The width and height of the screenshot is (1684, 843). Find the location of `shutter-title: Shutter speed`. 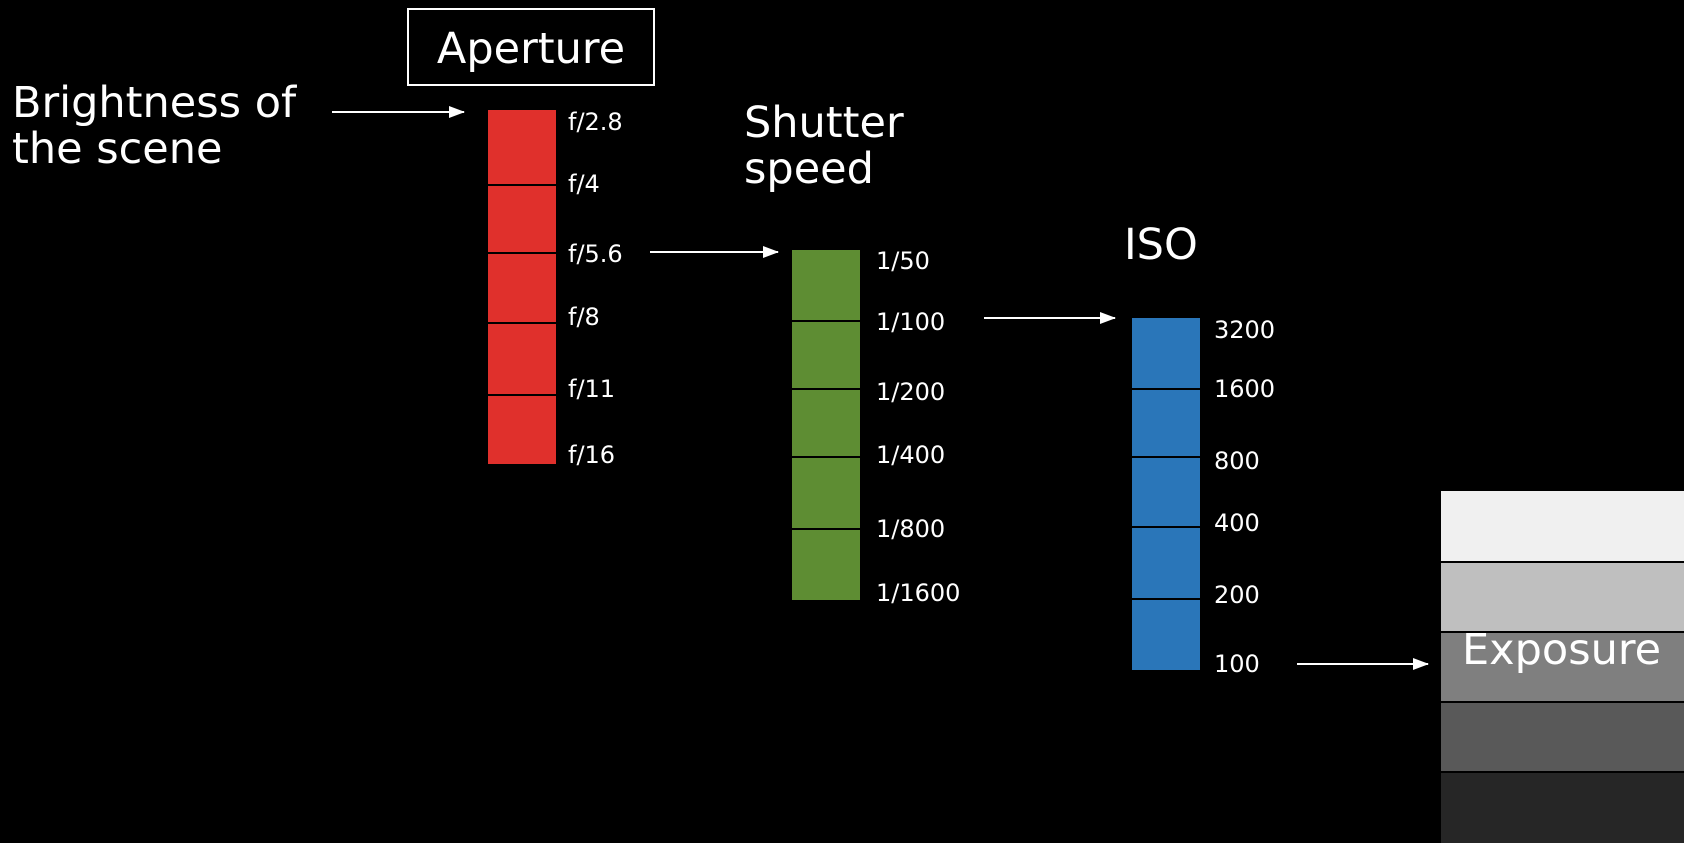

shutter-title: Shutter speed is located at coordinates (824, 146).